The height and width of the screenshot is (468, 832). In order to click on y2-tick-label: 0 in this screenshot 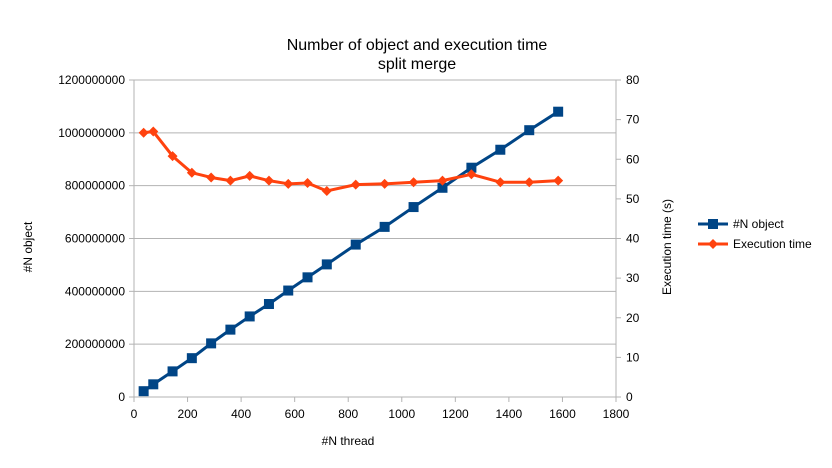, I will do `click(629, 397)`.